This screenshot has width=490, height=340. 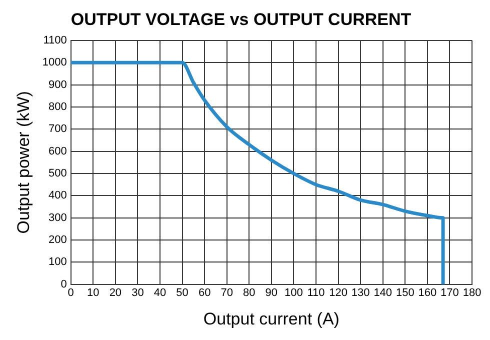 I want to click on y-tick-label: 600, so click(x=57, y=151).